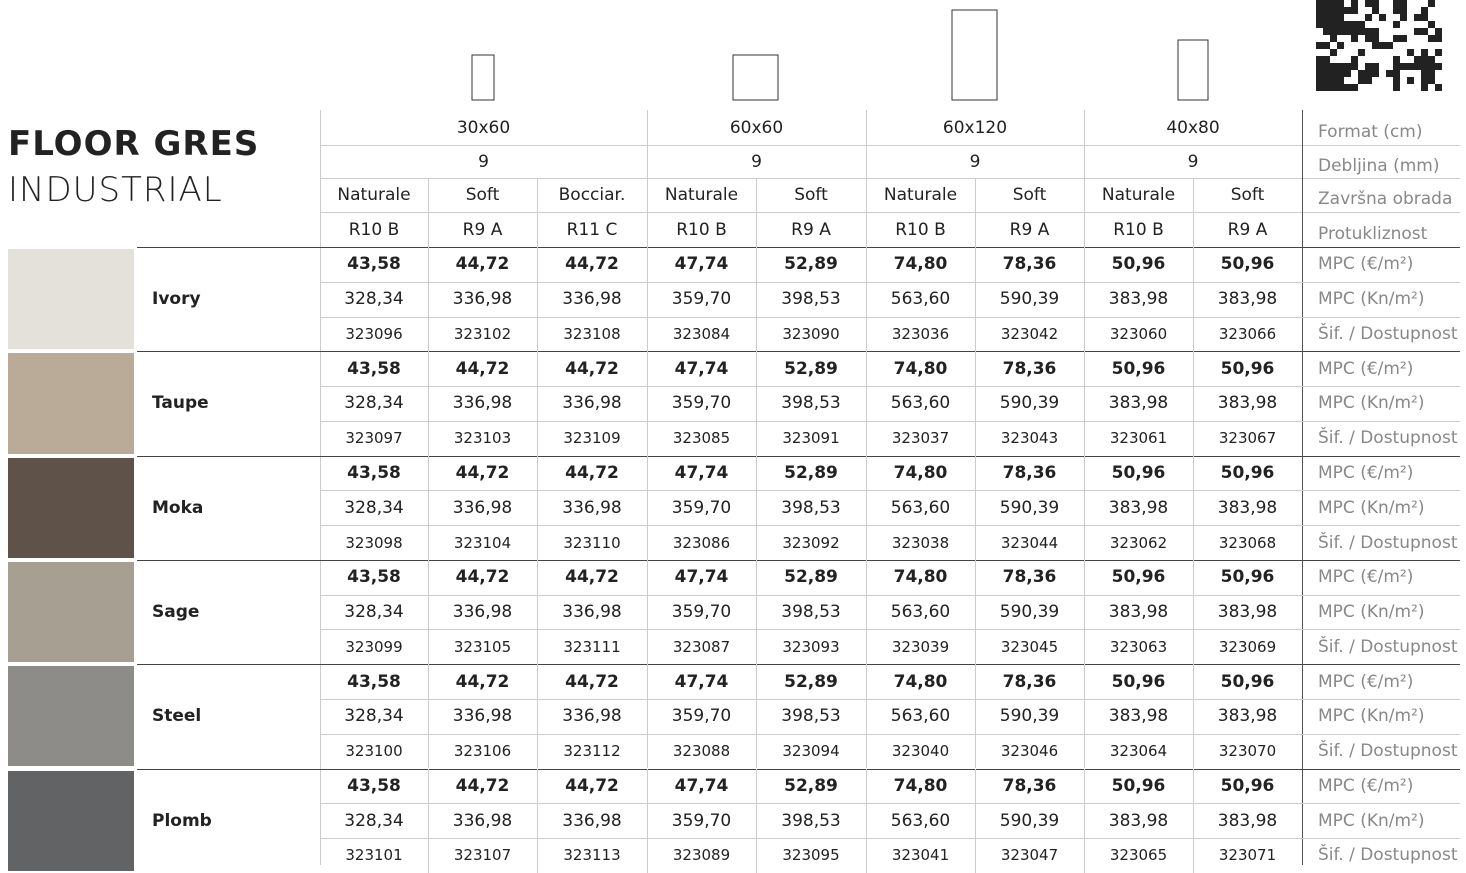 This screenshot has width=1466, height=873. What do you see at coordinates (180, 403) in the screenshot?
I see `color-name: Taupe` at bounding box center [180, 403].